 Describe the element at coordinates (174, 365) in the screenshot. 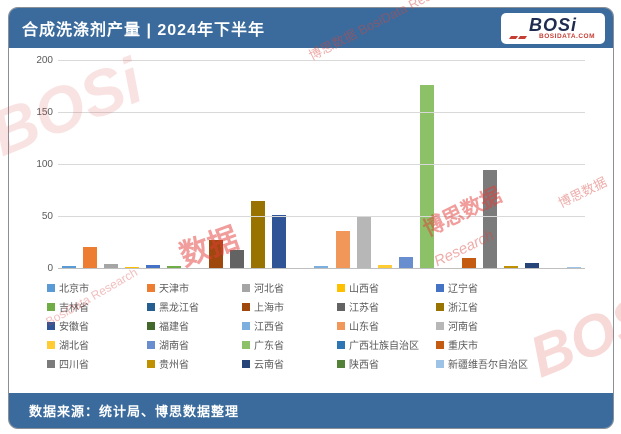

I see `legend-label: 贵州省` at that location.